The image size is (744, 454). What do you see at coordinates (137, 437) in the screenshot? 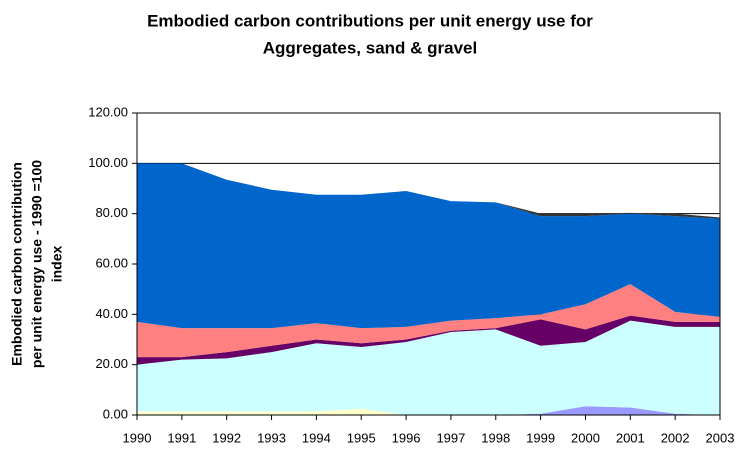
I see `x-tick-label: 1990` at bounding box center [137, 437].